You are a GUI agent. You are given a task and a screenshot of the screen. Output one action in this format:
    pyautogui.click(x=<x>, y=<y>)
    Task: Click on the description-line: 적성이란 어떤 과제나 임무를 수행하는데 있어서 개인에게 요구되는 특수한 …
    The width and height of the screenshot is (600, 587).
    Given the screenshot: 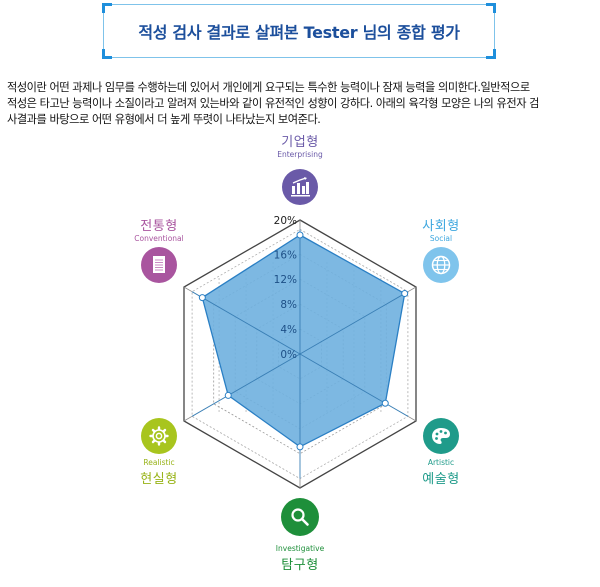 What is the action you would take?
    pyautogui.click(x=268, y=87)
    